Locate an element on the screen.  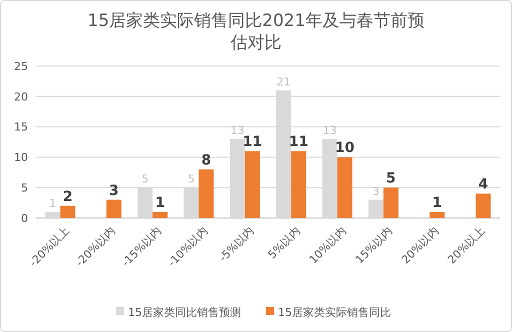
x-tick-label: 5%以内 is located at coordinates (284, 243).